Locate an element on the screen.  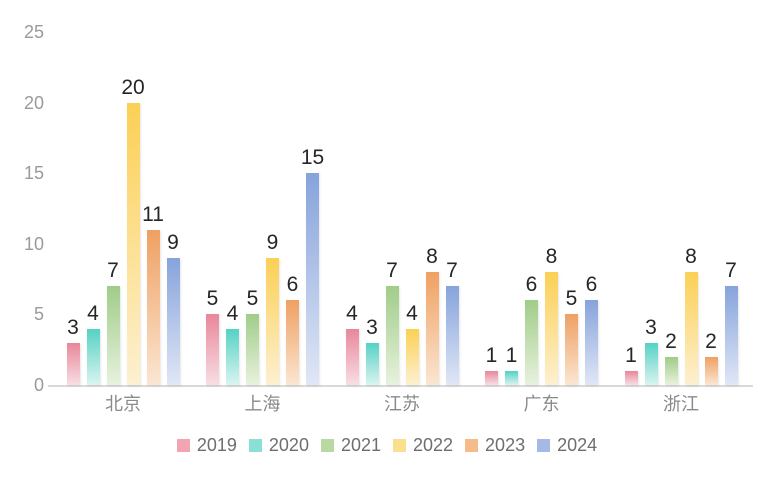
bar-2024-广东 is located at coordinates (591, 342).